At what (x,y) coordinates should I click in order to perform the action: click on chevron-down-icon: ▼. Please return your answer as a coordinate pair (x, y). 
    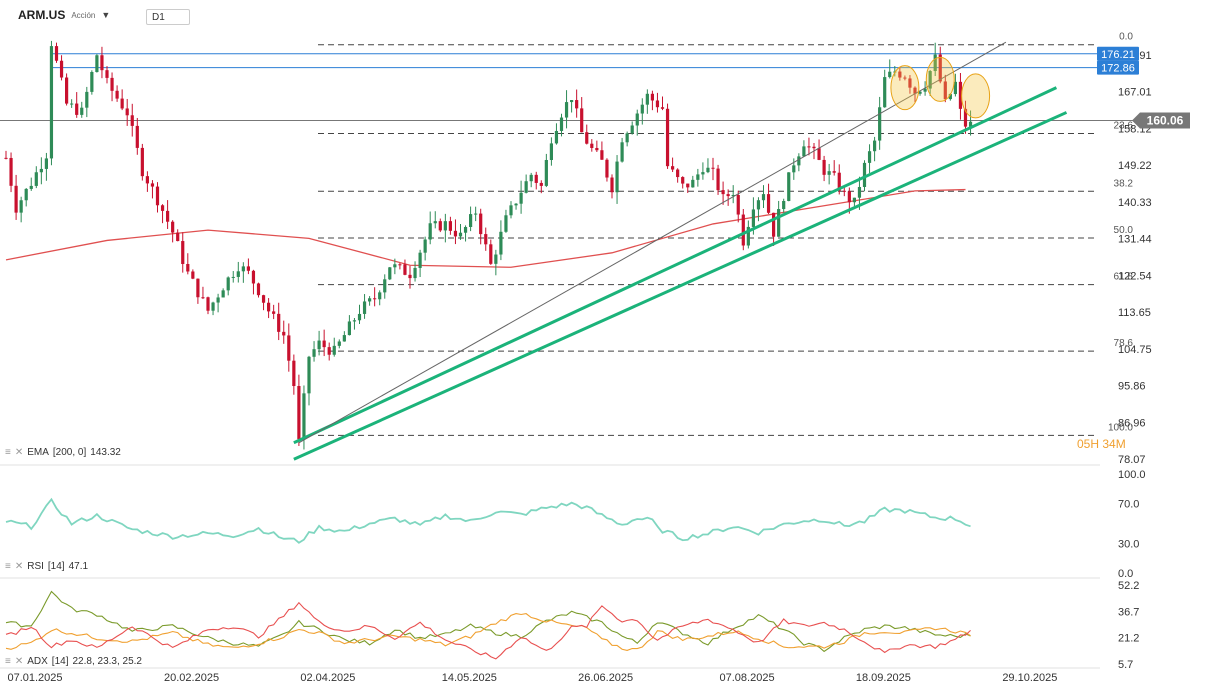
    Looking at the image, I should click on (106, 15).